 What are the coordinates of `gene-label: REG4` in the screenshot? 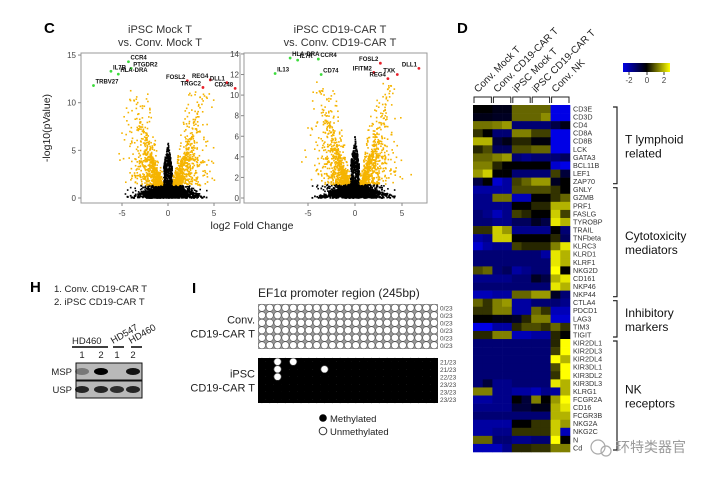 It's located at (200, 77).